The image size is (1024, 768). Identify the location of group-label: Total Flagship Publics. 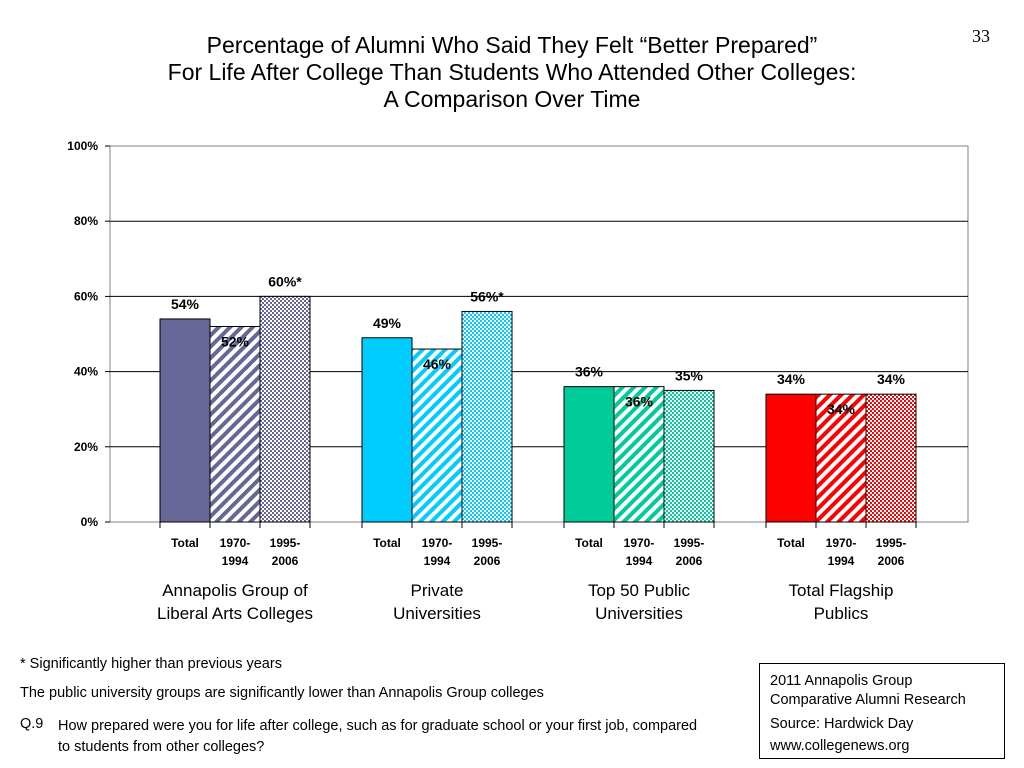
(841, 602).